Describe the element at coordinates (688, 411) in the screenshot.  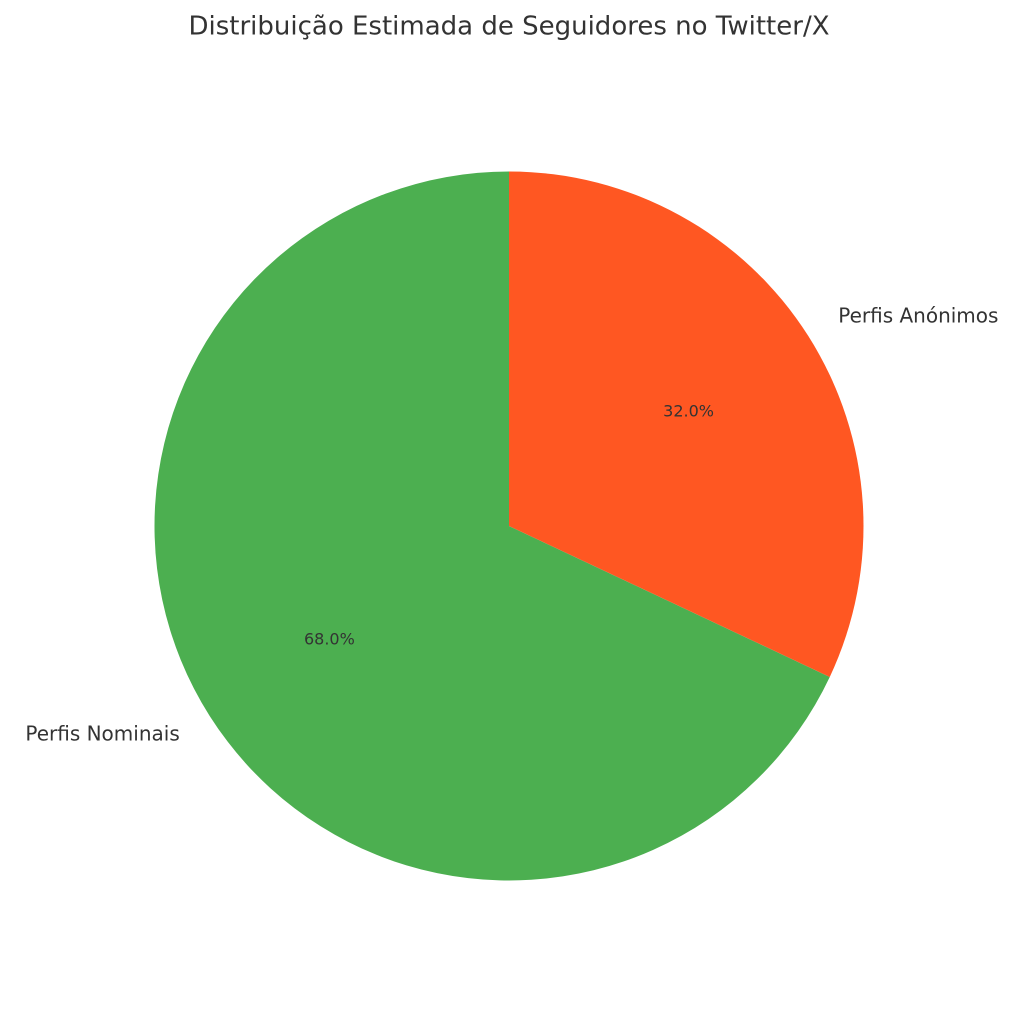
I see `value-label: 32.0%` at that location.